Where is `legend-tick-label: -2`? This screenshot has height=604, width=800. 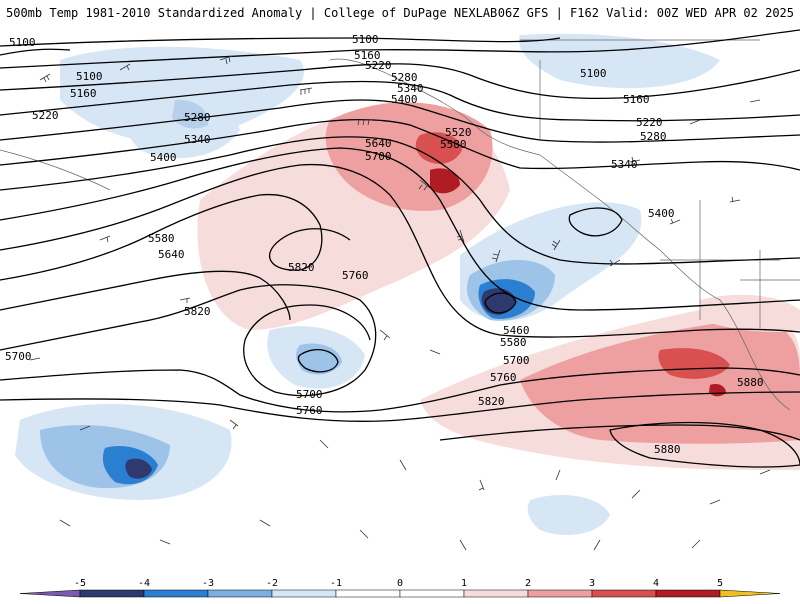 legend-tick-label: -2 is located at coordinates (272, 583).